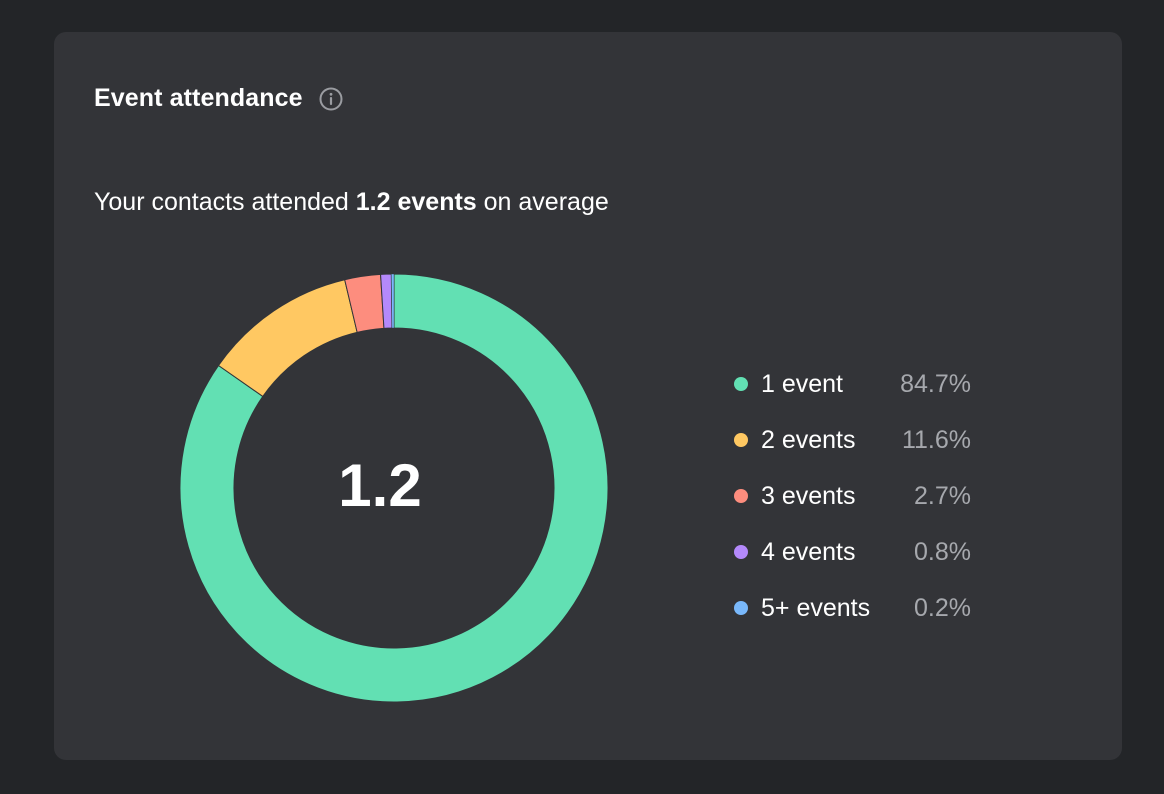 Image resolution: width=1164 pixels, height=794 pixels. I want to click on legend-percent: 2.7%, so click(942, 495).